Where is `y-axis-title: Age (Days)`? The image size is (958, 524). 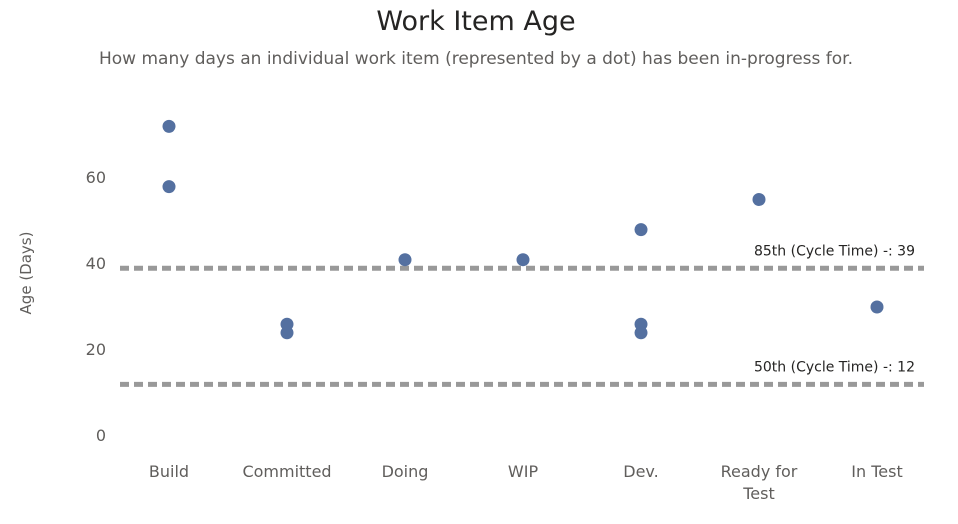 y-axis-title: Age (Days) is located at coordinates (26, 273).